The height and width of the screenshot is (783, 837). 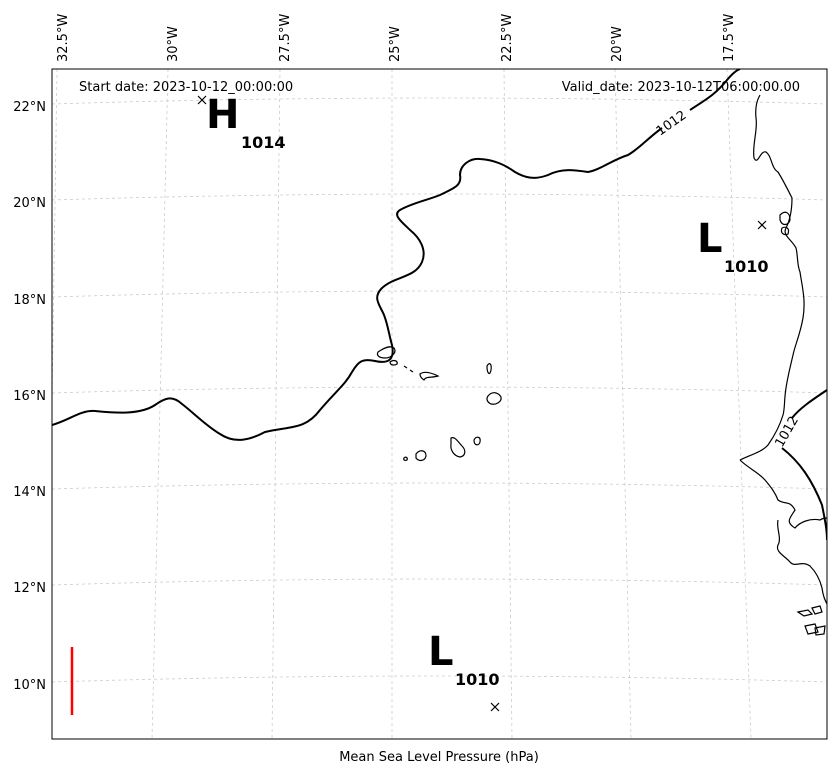 I want to click on island-santiago, so click(x=458, y=447).